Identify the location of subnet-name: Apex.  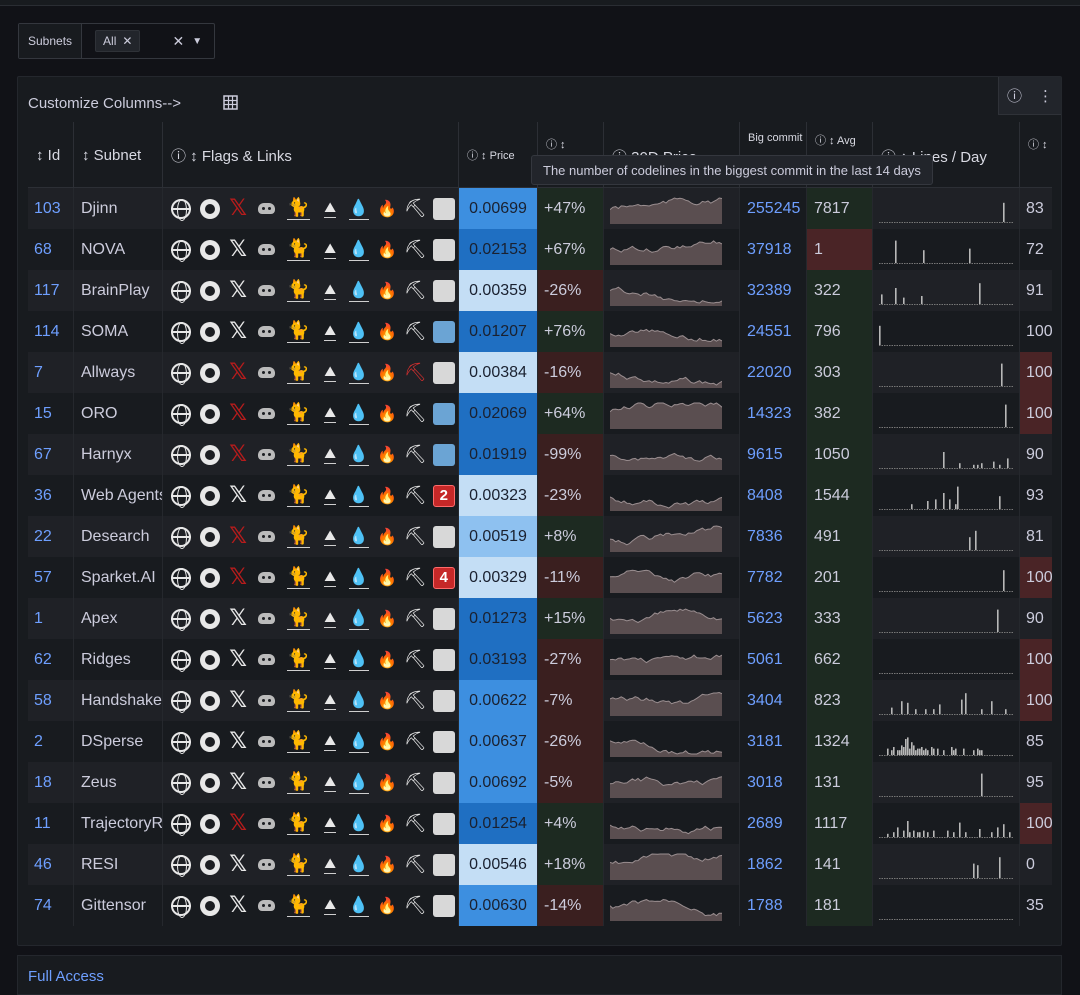
(118, 618).